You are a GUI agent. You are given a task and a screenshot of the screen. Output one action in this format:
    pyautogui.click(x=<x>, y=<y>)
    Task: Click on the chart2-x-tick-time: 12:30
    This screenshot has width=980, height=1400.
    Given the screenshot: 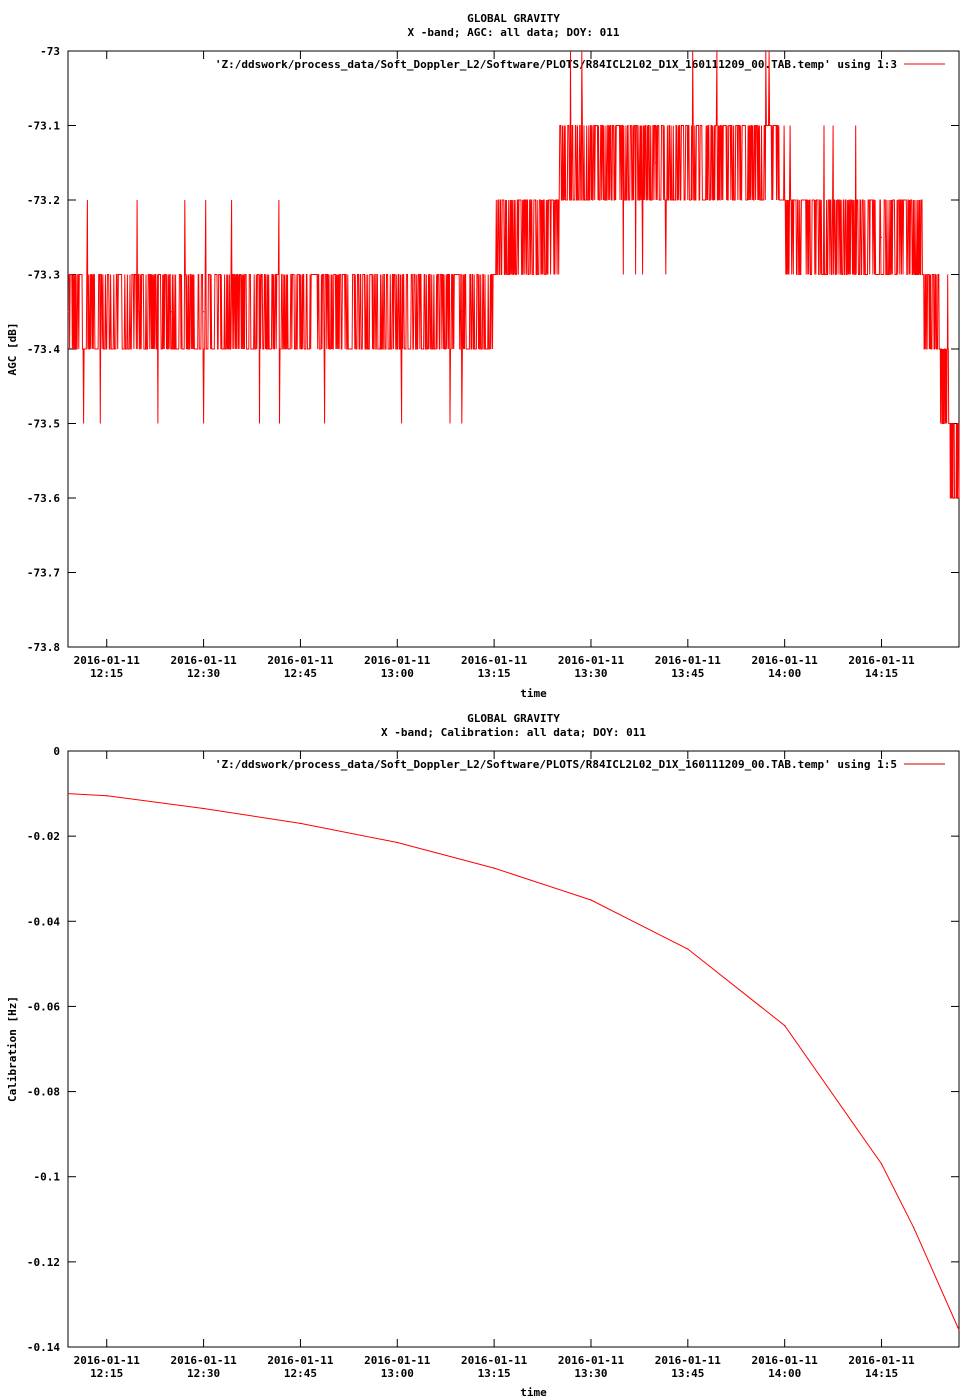 What is the action you would take?
    pyautogui.click(x=203, y=1373)
    